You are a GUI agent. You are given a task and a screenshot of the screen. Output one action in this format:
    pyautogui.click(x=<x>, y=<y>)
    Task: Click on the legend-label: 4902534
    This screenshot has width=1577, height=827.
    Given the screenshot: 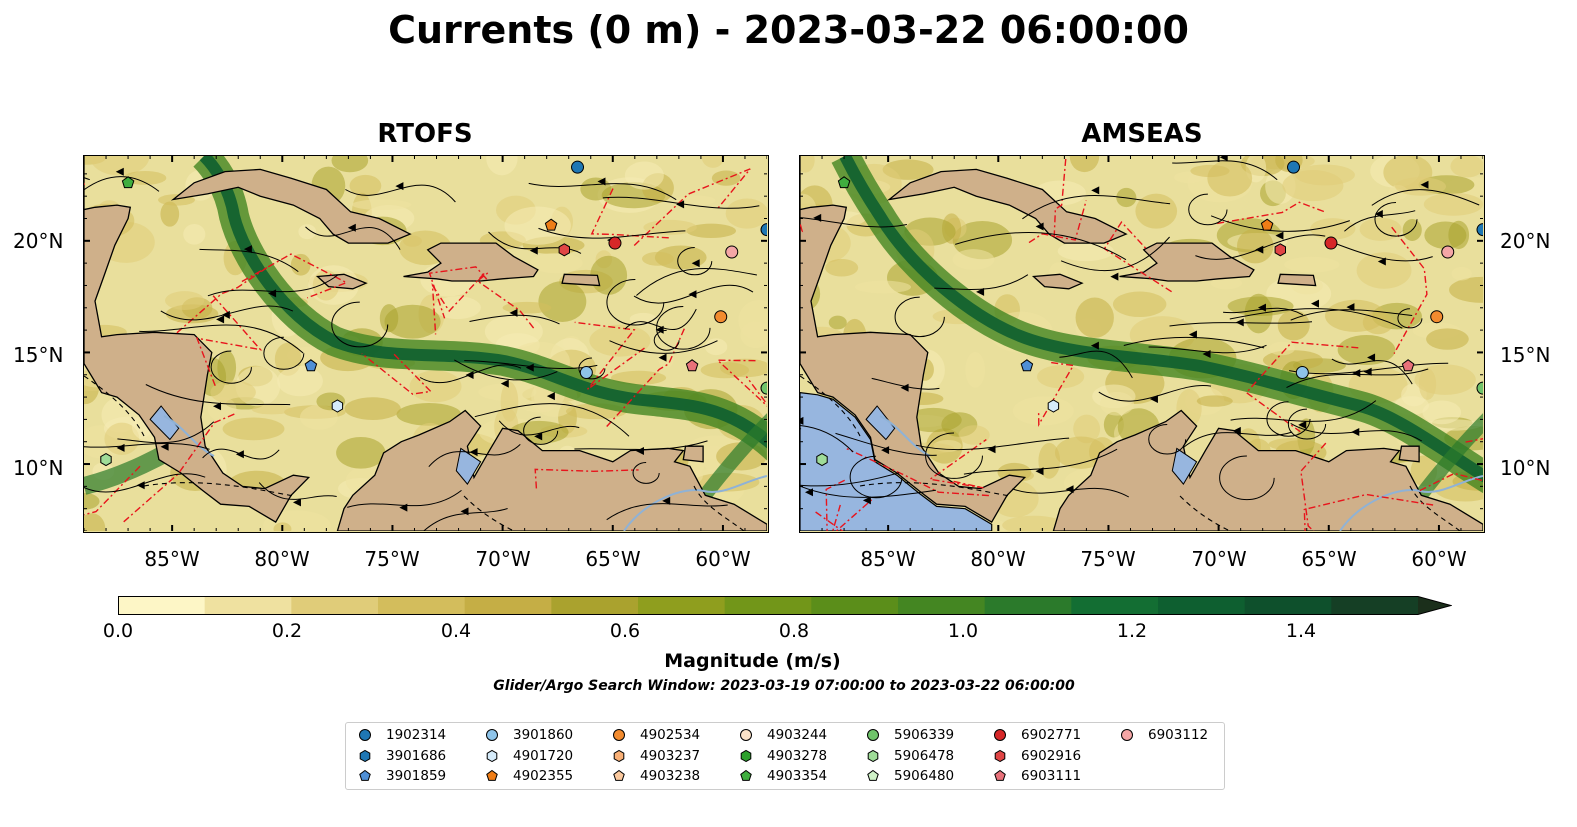 What is the action you would take?
    pyautogui.click(x=670, y=735)
    